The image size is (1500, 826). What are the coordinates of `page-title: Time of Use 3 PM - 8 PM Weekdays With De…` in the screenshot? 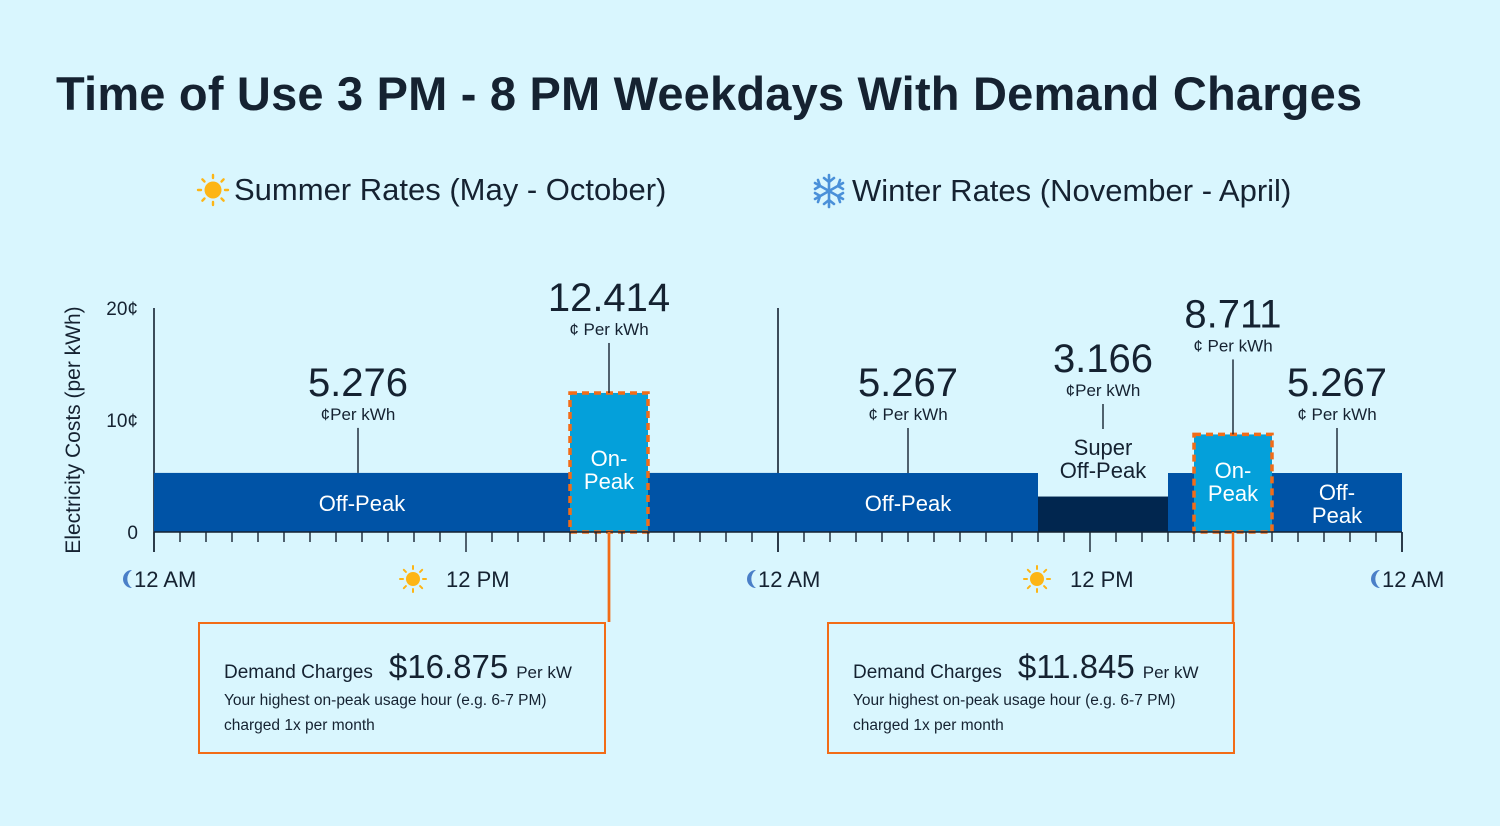 It's located at (709, 93).